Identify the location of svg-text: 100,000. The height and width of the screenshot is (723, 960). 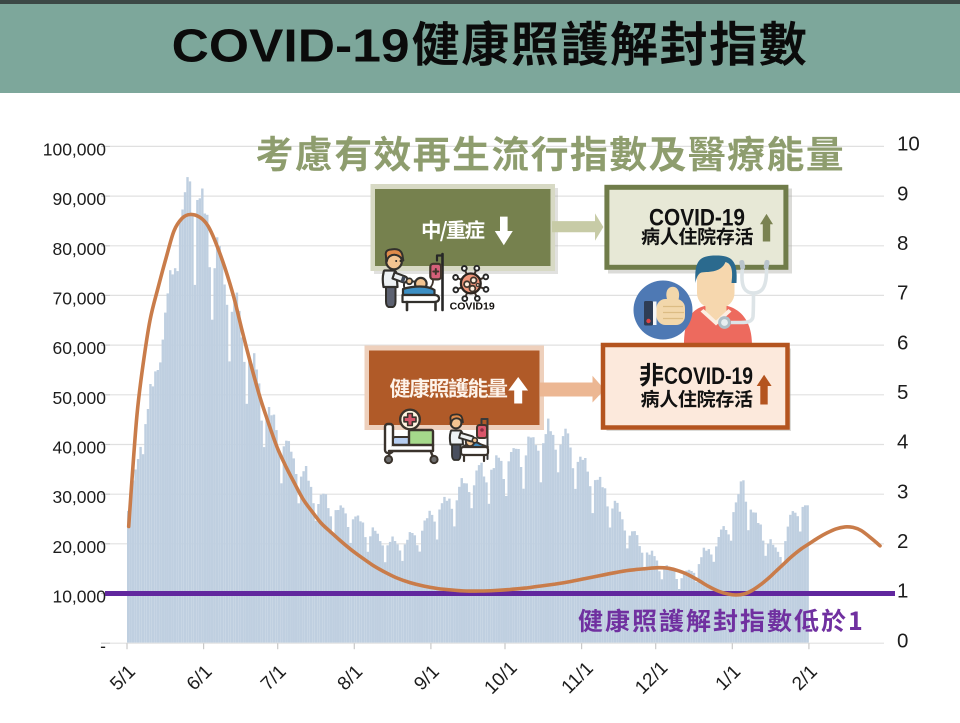
(75, 149).